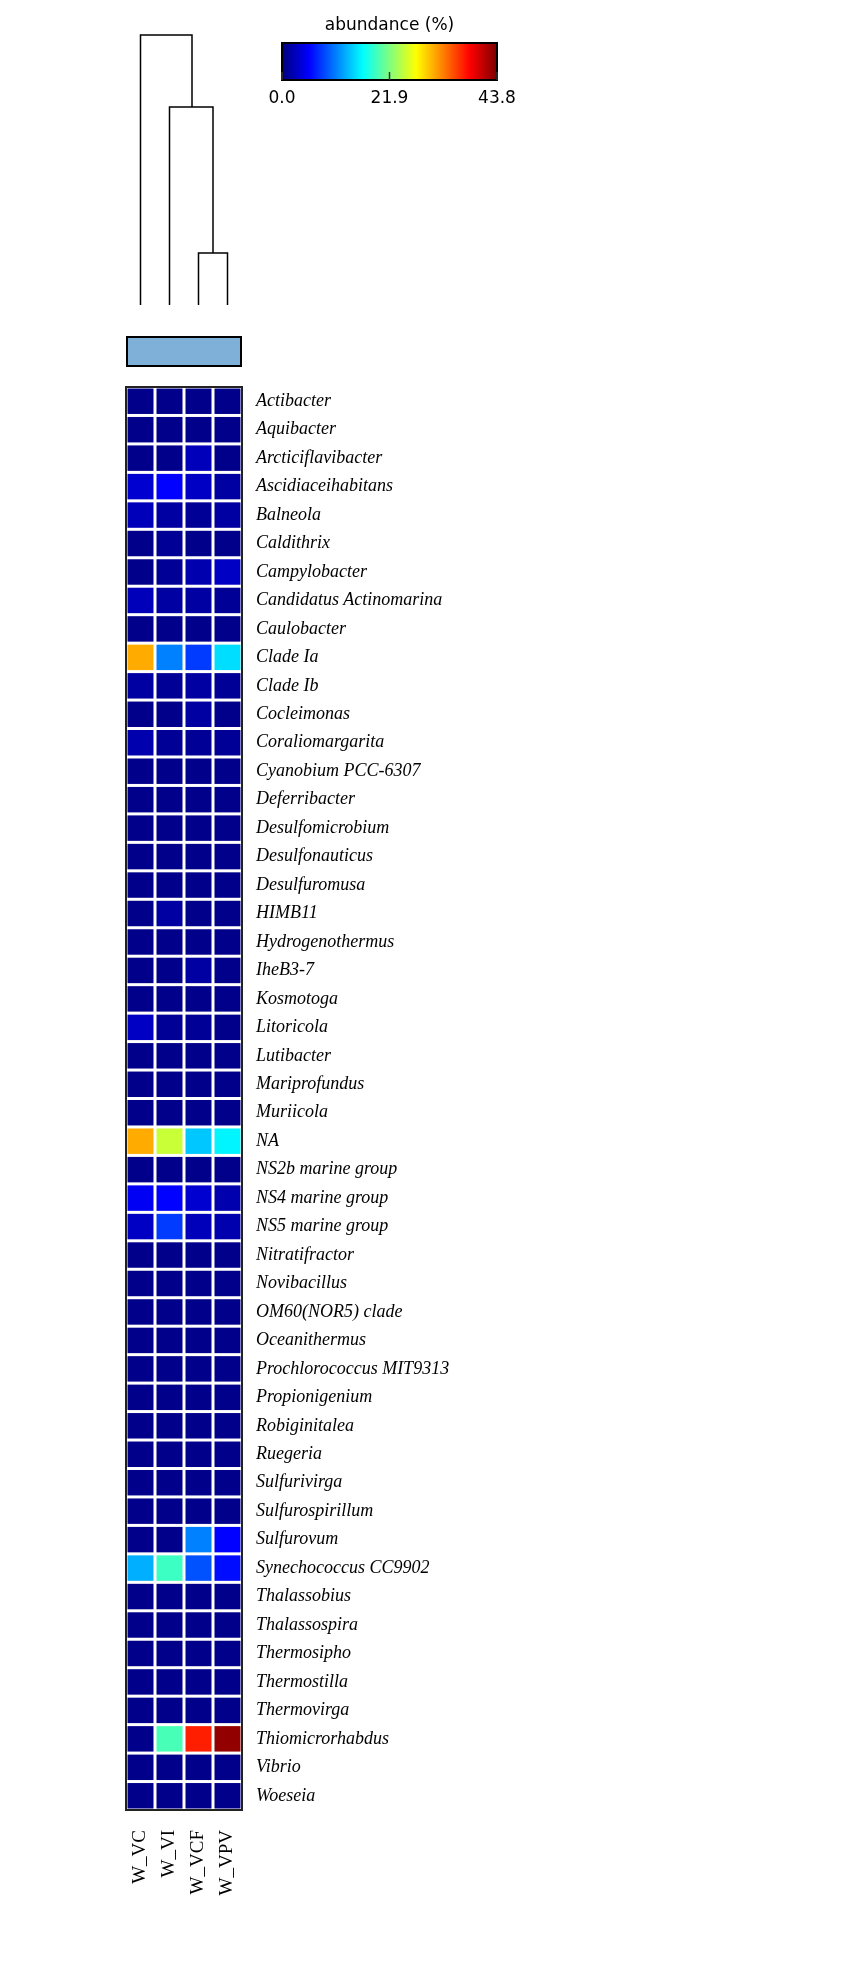  Describe the element at coordinates (288, 513) in the screenshot. I see `y-tick-label: Balneola` at that location.